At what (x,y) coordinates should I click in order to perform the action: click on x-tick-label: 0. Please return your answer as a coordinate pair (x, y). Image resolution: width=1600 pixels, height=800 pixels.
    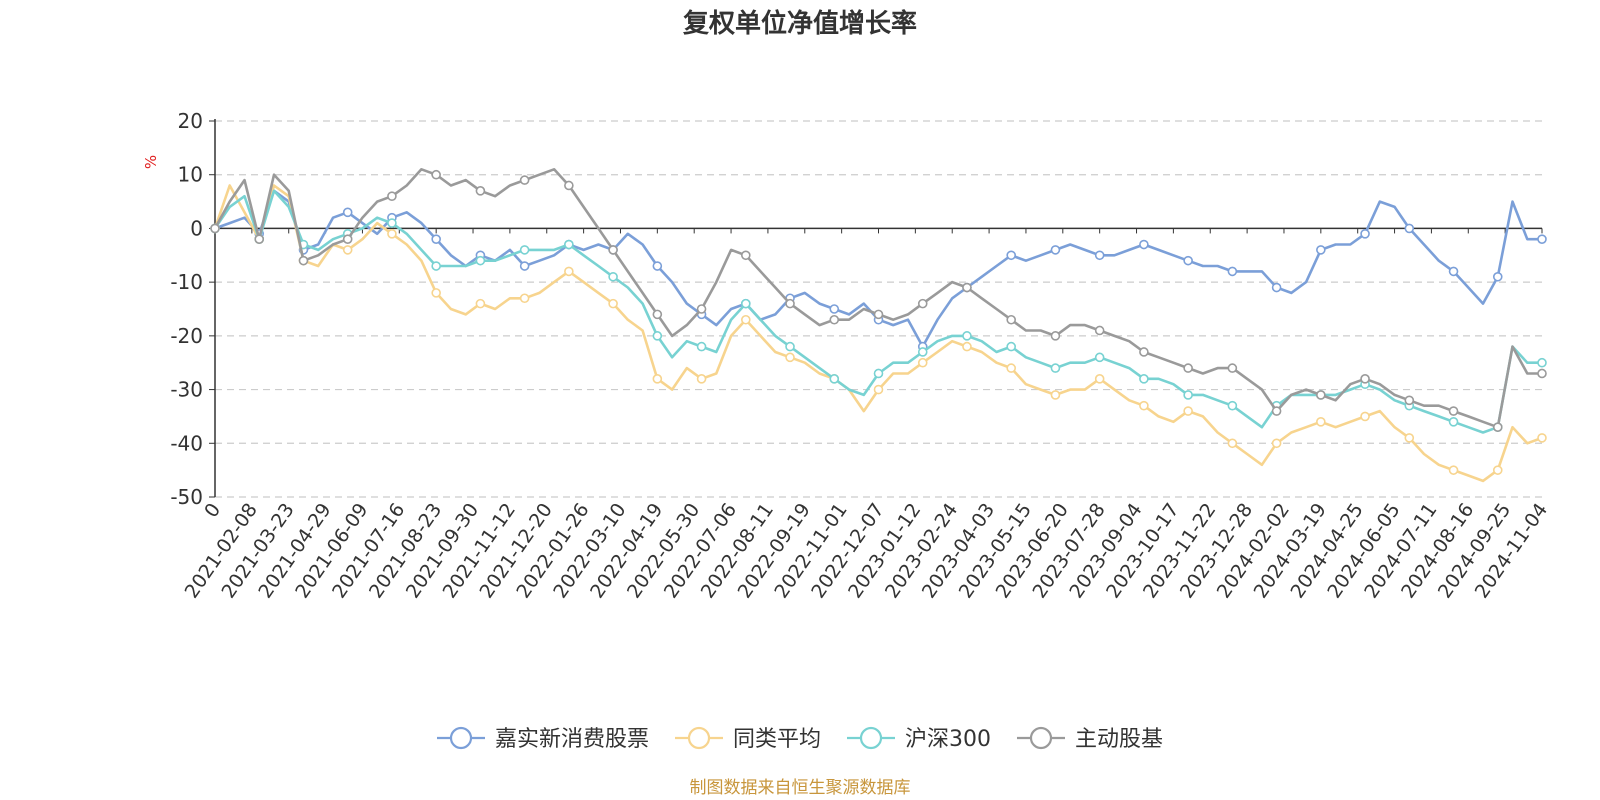
    Looking at the image, I should click on (212, 510).